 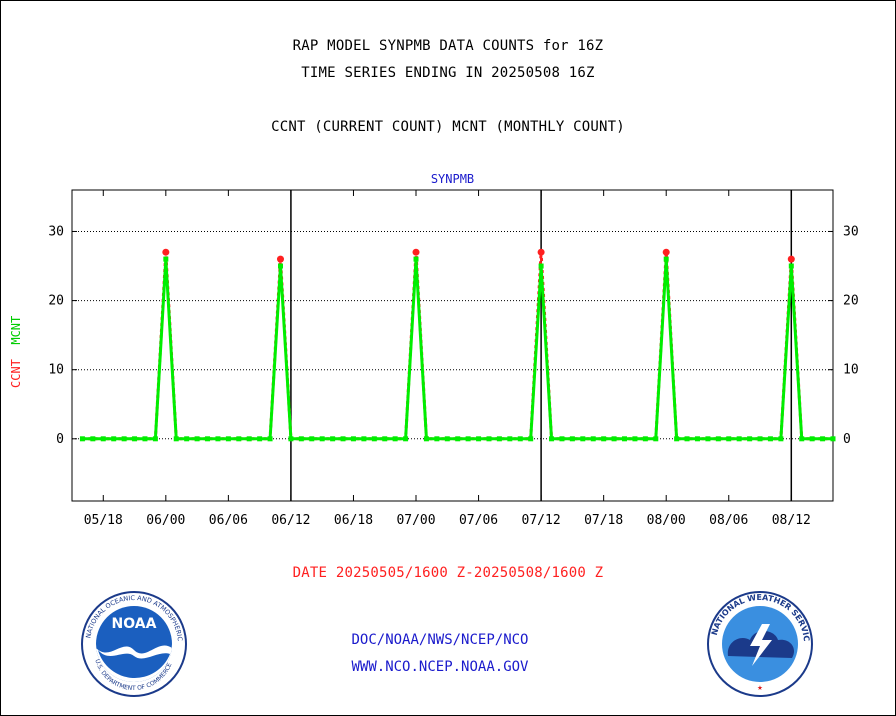 What do you see at coordinates (448, 46) in the screenshot?
I see `chart-title-line1: RAP MODEL SYNPMB DATA COUNTS for 16Z` at bounding box center [448, 46].